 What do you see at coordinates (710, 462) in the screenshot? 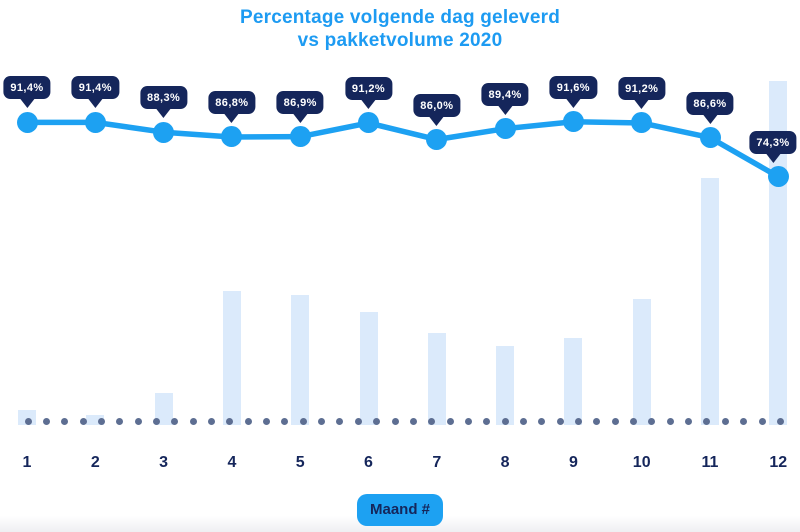
I see `x-axis-label: 11` at bounding box center [710, 462].